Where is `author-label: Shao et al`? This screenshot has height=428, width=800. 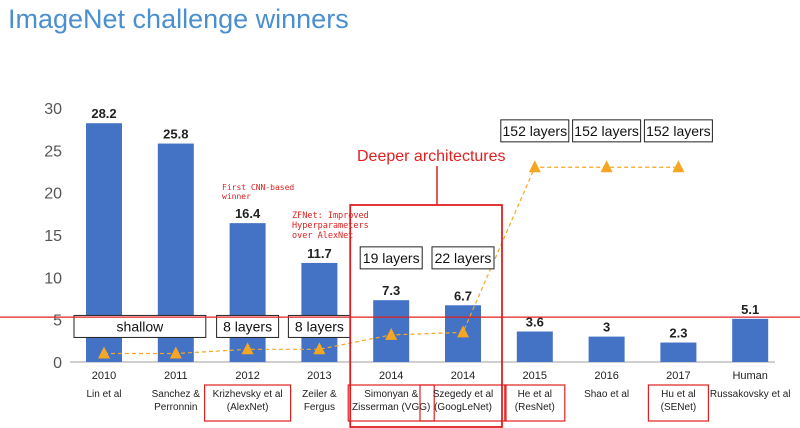 author-label: Shao et al is located at coordinates (606, 394).